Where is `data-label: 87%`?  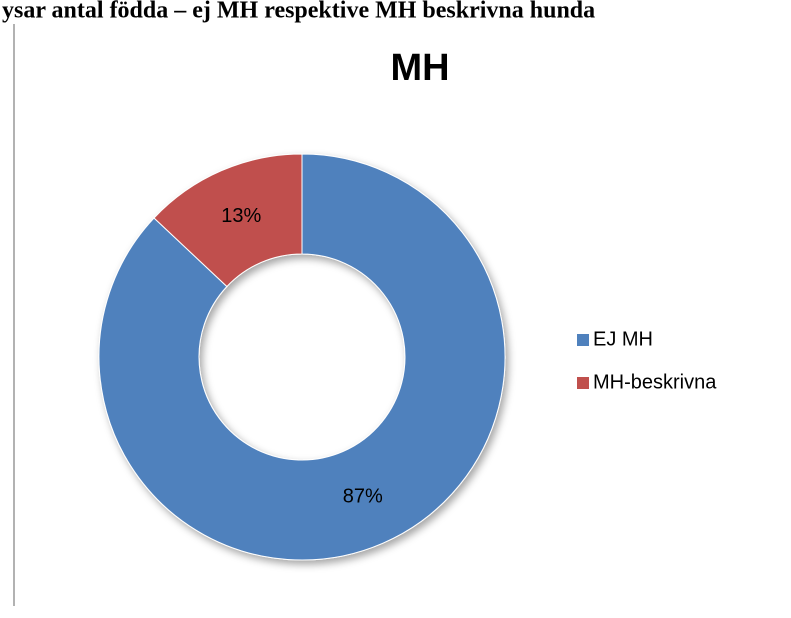 data-label: 87% is located at coordinates (363, 497).